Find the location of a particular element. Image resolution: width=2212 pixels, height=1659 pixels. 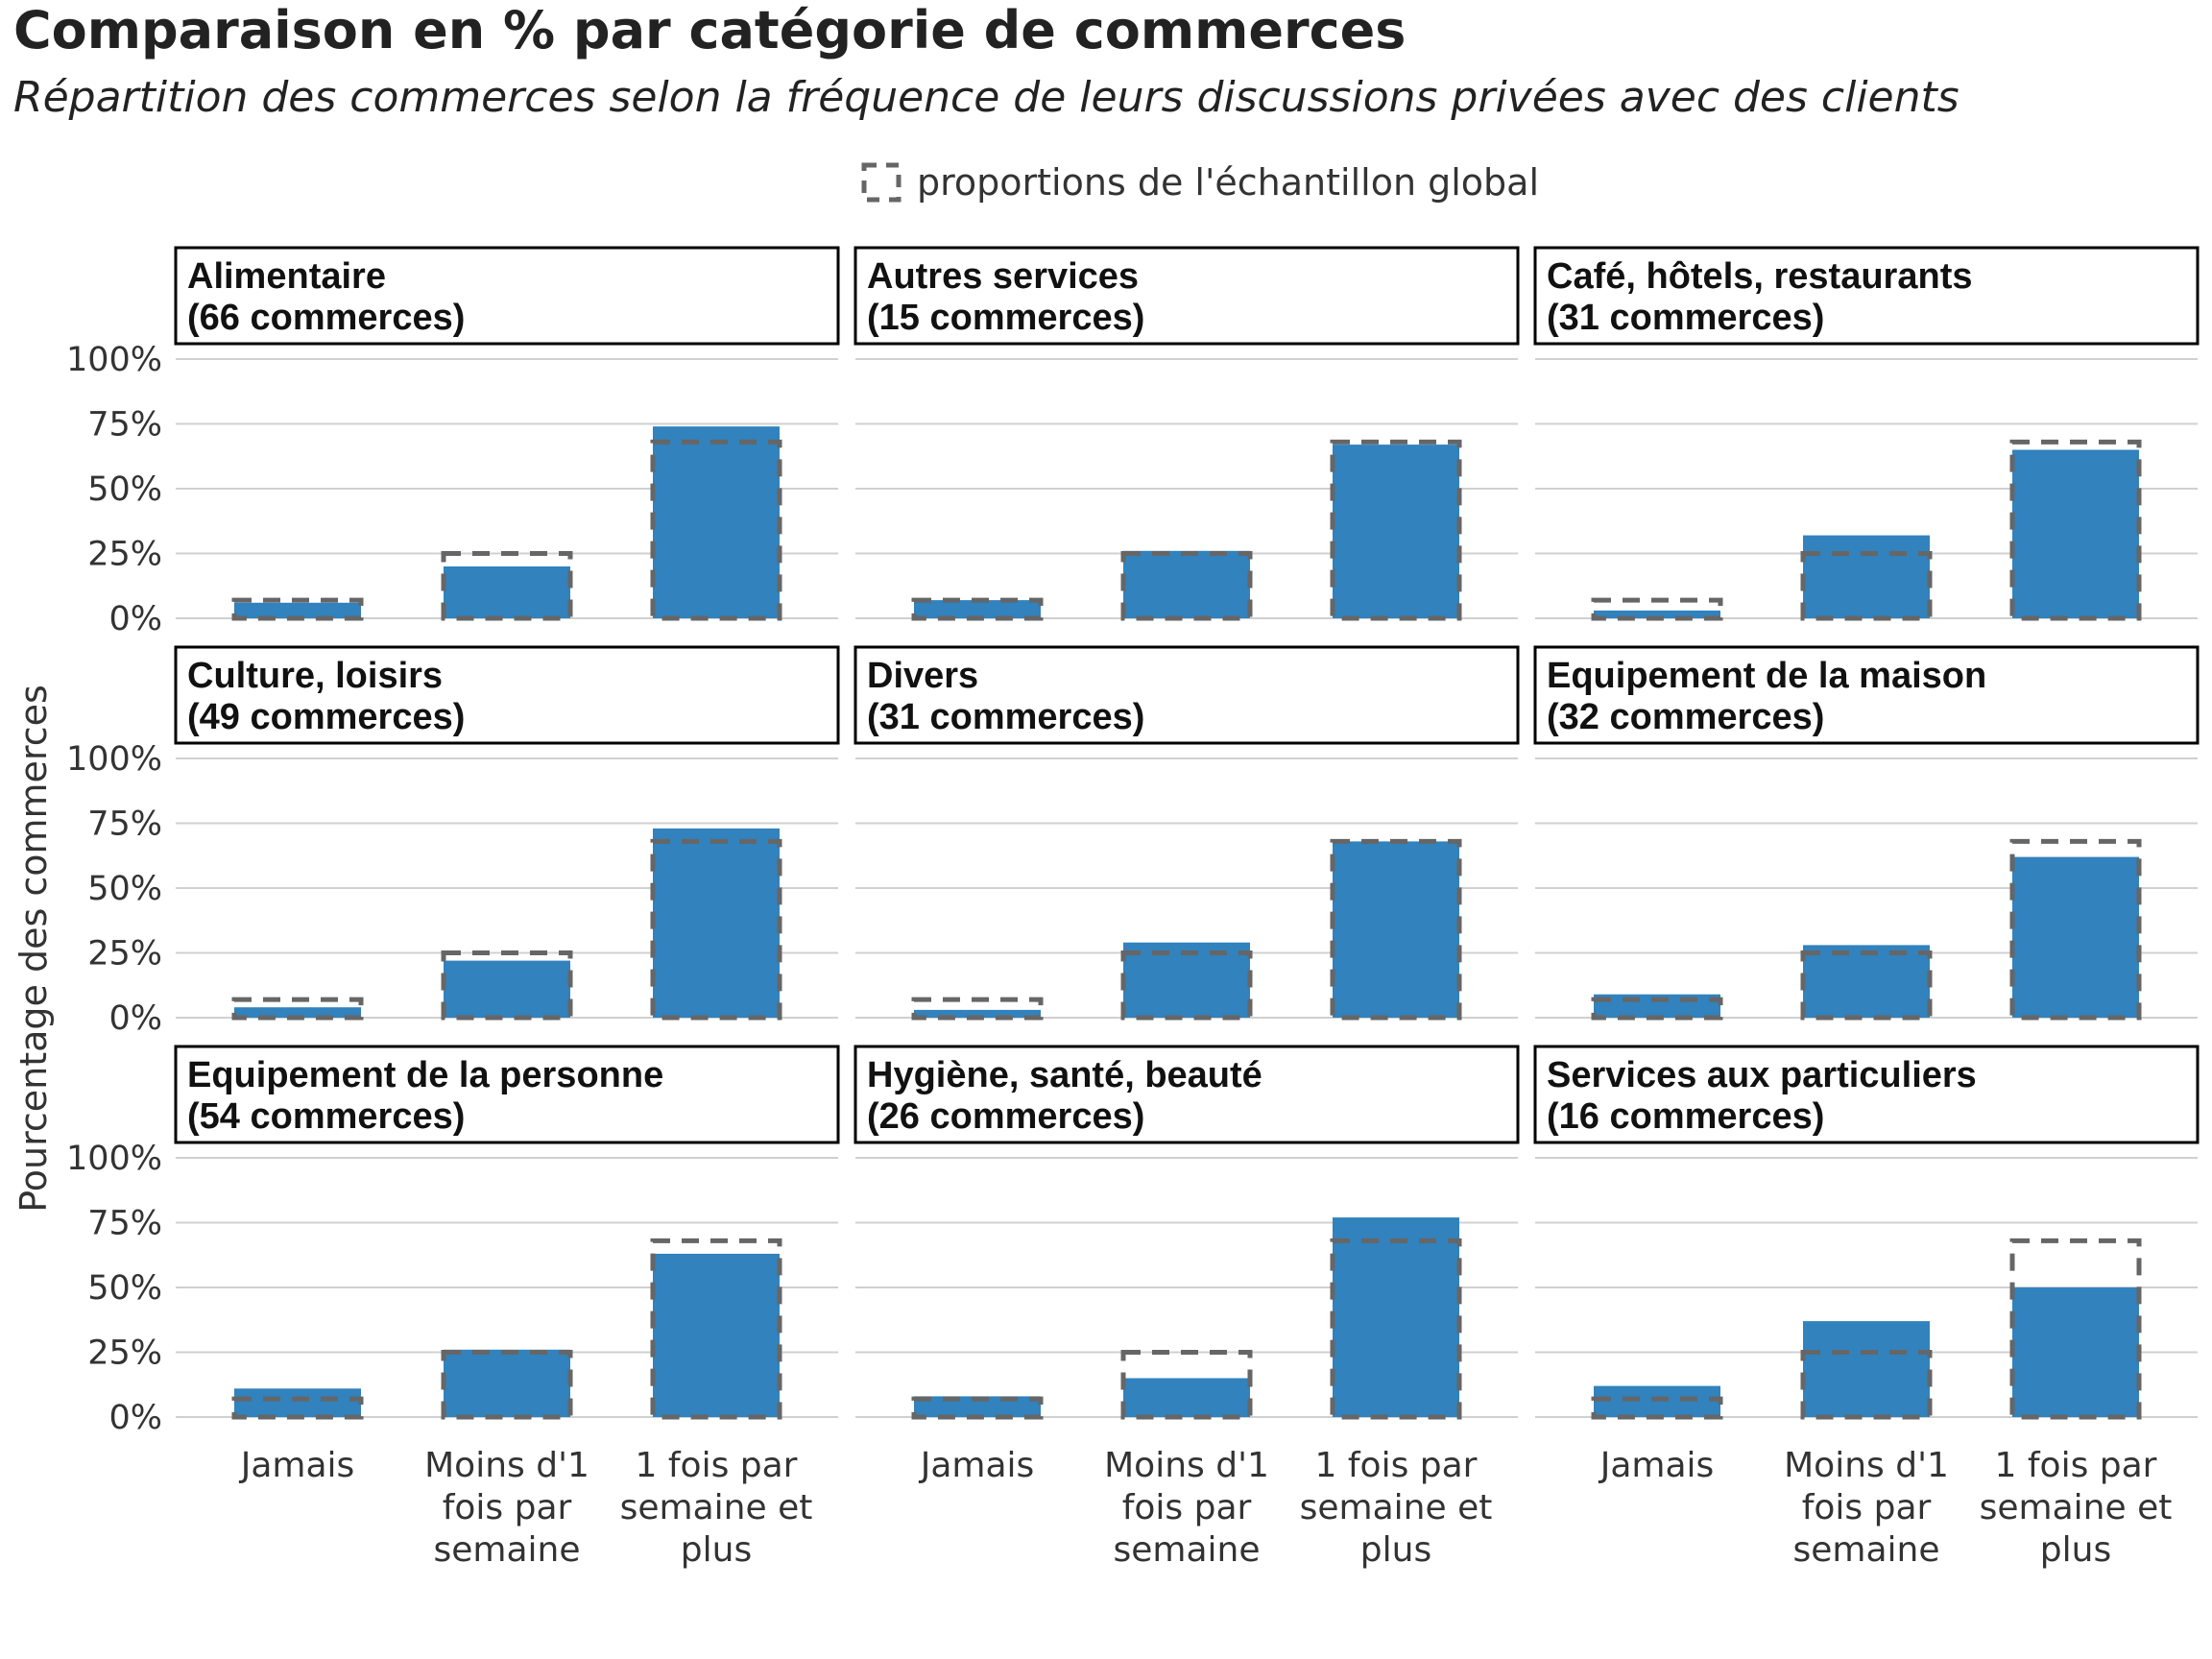

facet-title: Services aux particuliers is located at coordinates (1762, 1075).